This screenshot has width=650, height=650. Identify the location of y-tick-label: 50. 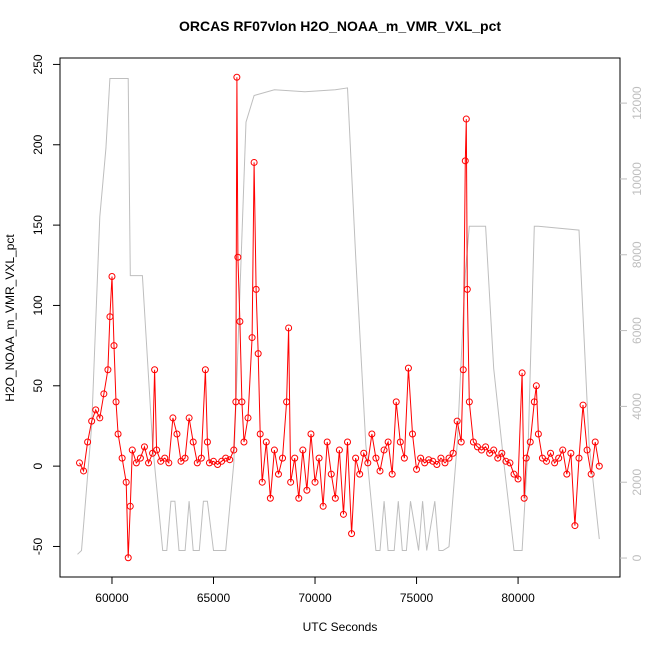
(38, 386).